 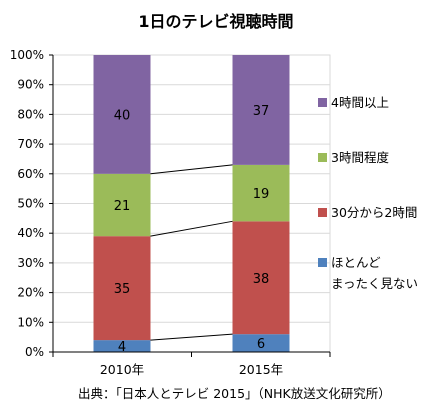 What do you see at coordinates (30, 263) in the screenshot?
I see `y-tick-label: 30%` at bounding box center [30, 263].